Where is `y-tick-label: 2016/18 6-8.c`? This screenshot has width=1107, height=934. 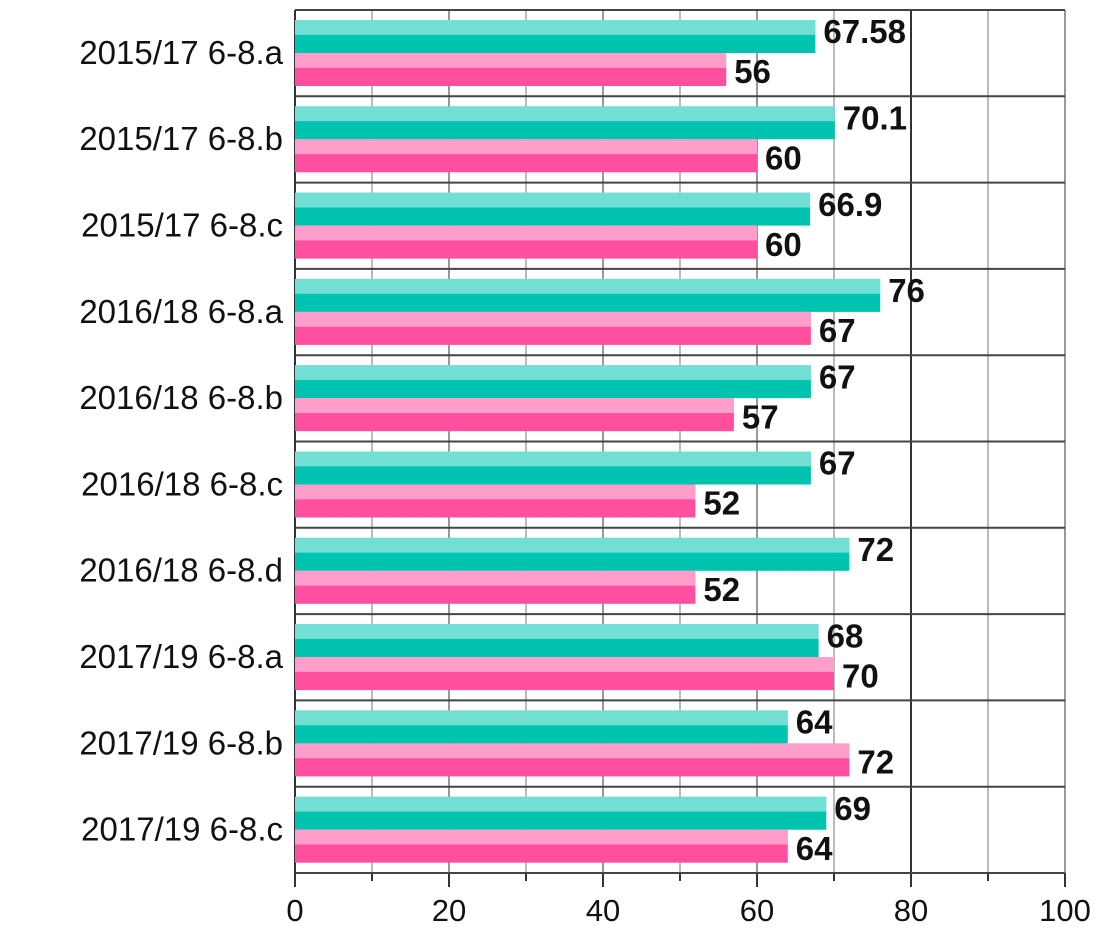
y-tick-label: 2016/18 6-8.c is located at coordinates (182, 483).